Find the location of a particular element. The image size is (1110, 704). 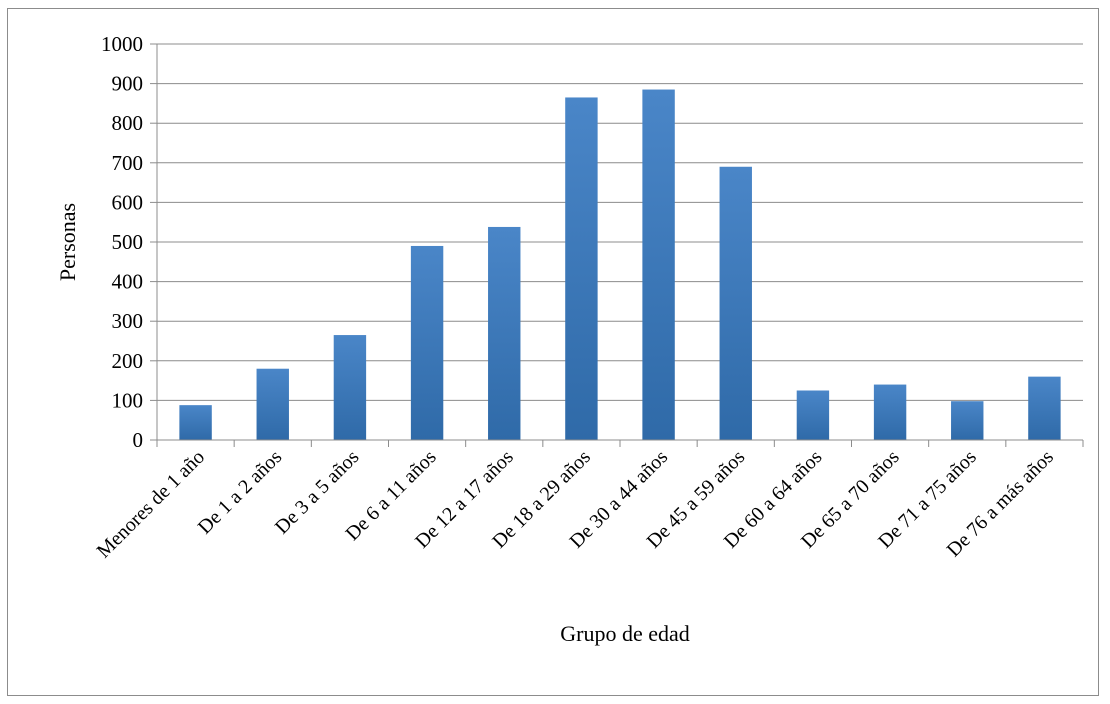

y-tick-label: 600 is located at coordinates (128, 202).